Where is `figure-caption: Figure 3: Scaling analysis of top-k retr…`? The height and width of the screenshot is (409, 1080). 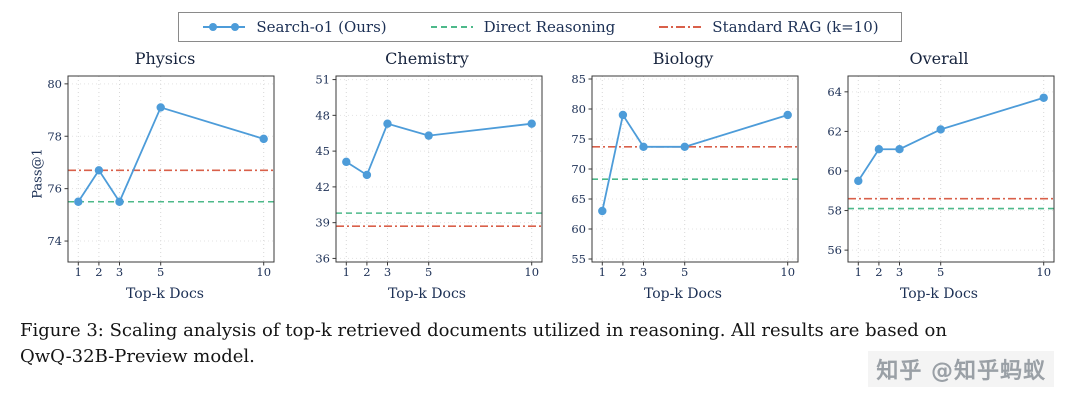 figure-caption: Figure 3: Scaling analysis of top-k retr… is located at coordinates (483, 343).